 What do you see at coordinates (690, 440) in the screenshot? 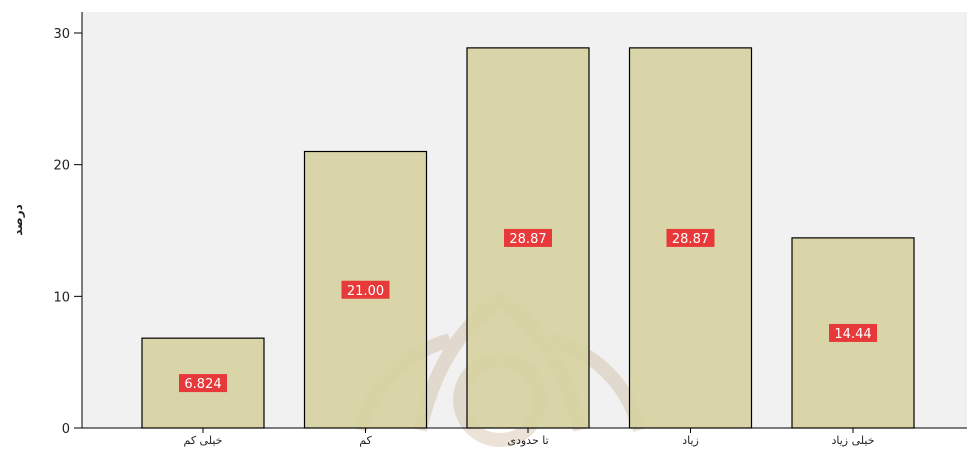
I see `category-label: زیاد` at bounding box center [690, 440].